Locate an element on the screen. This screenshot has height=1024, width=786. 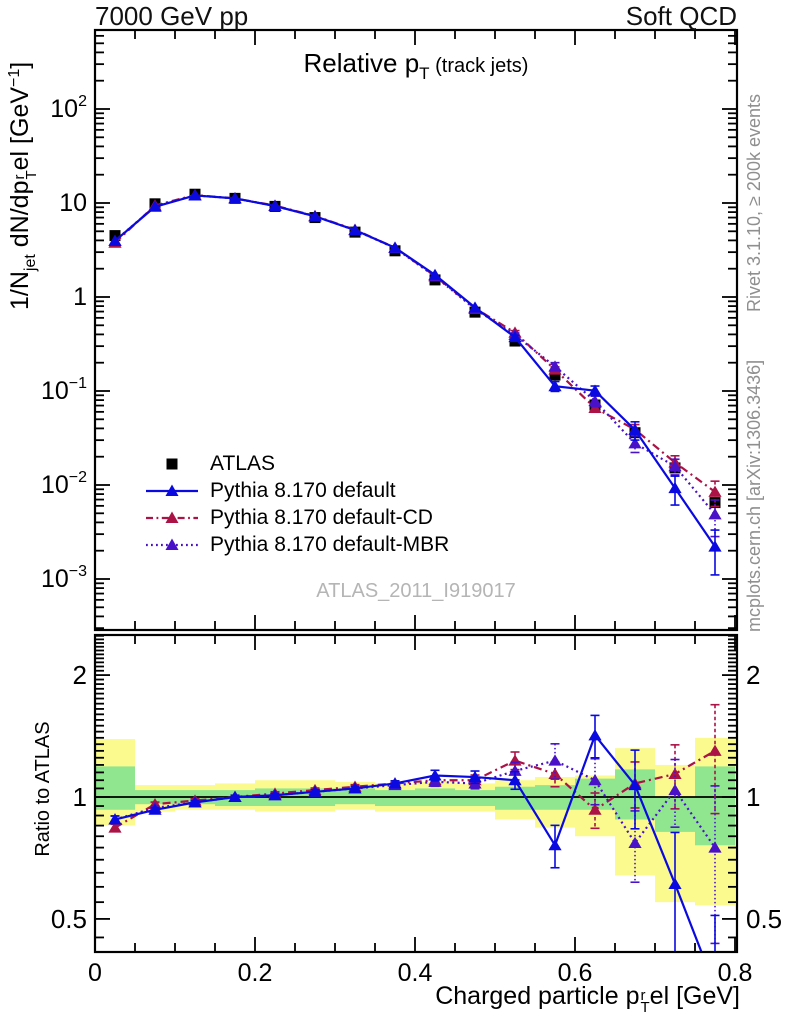
svg-text: 10⁻¹ is located at coordinates (64, 390).